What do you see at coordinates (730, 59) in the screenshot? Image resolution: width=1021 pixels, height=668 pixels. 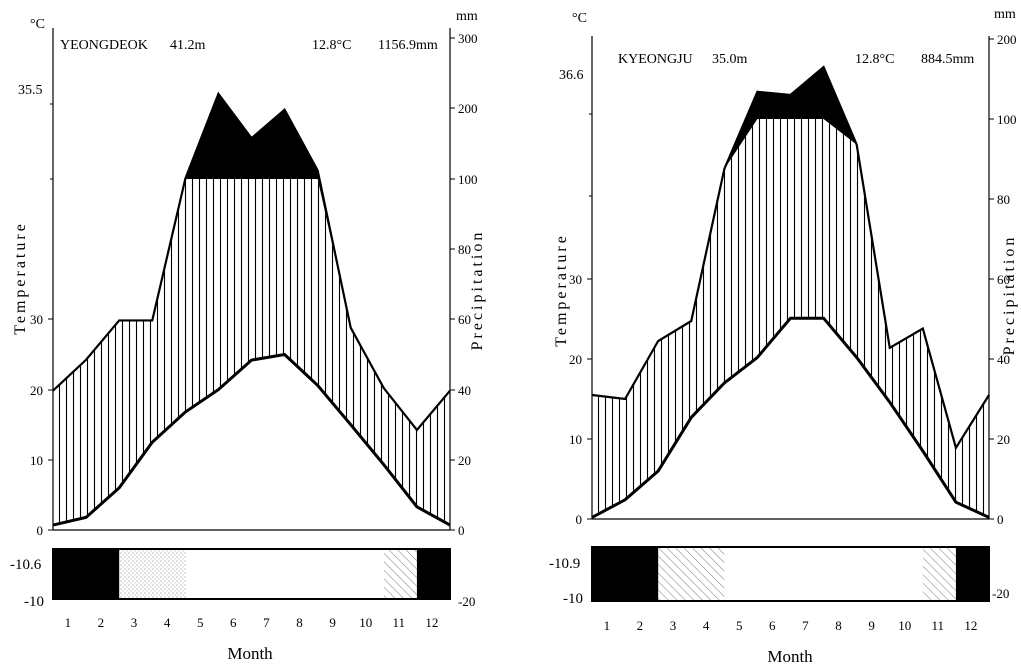 I see `station-elevation: 35.0m` at bounding box center [730, 59].